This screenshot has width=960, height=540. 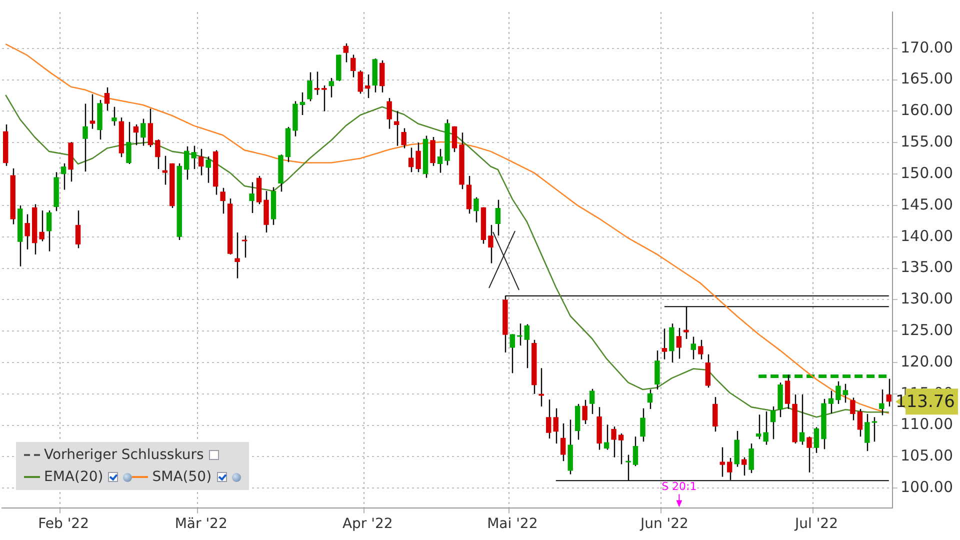 What do you see at coordinates (816, 524) in the screenshot?
I see `x-tick-label: Jul '22` at bounding box center [816, 524].